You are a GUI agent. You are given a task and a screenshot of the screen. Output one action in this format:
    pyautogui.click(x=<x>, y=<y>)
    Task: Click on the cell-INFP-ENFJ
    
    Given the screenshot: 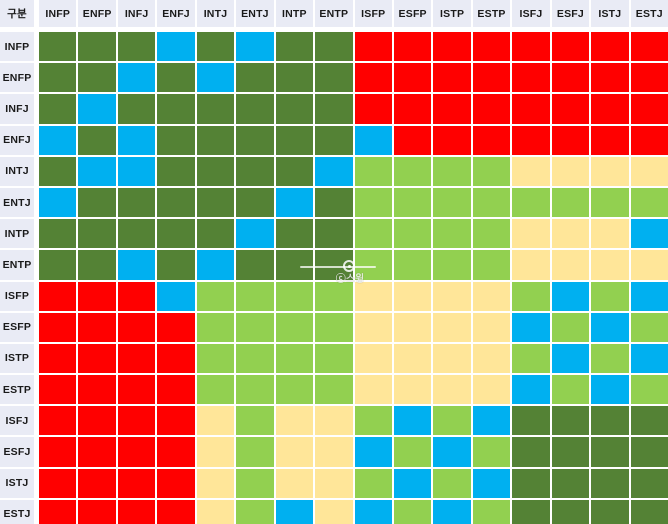 What is the action you would take?
    pyautogui.click(x=176, y=47)
    